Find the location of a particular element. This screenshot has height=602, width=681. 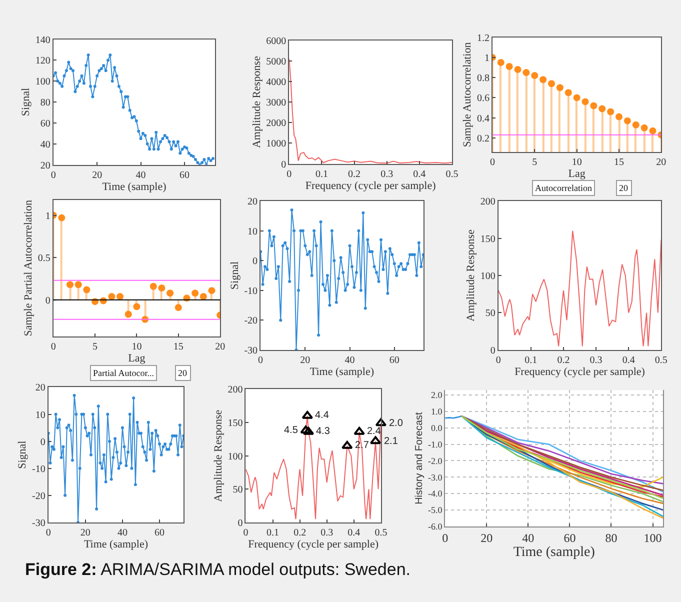

y-tick-label: -30 is located at coordinates (39, 523).